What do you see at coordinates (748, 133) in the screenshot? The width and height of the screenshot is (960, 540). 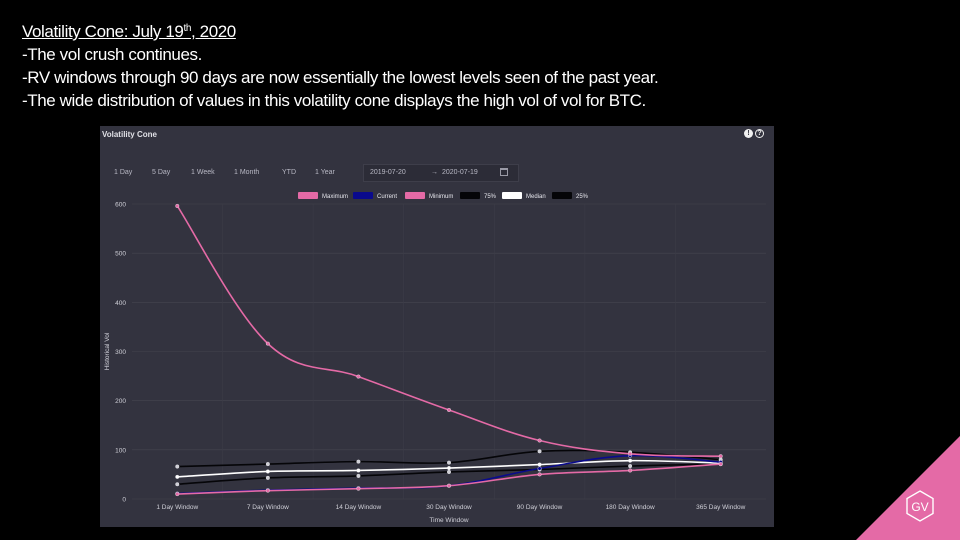 I see `info-icon: !` at bounding box center [748, 133].